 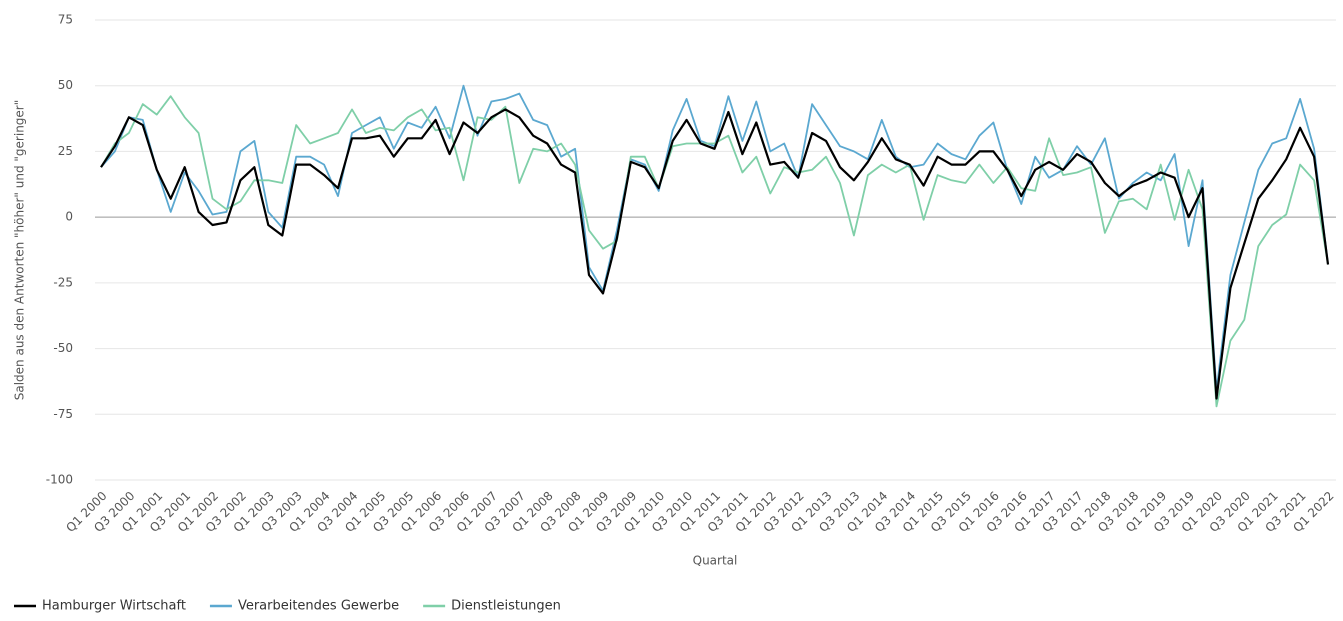 I want to click on legend-label: Dienstleistungen, so click(x=506, y=606).